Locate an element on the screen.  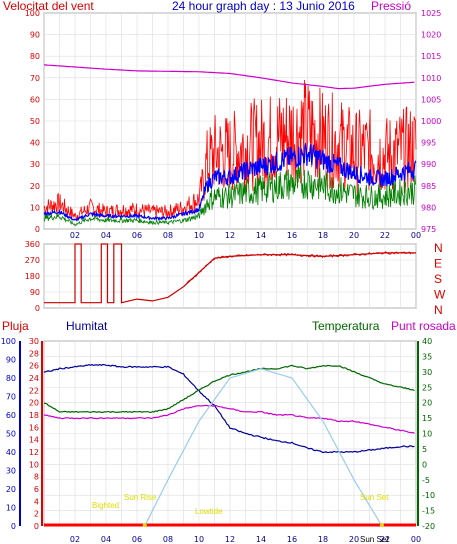
direction-tick-label: 90 is located at coordinates (35, 292).